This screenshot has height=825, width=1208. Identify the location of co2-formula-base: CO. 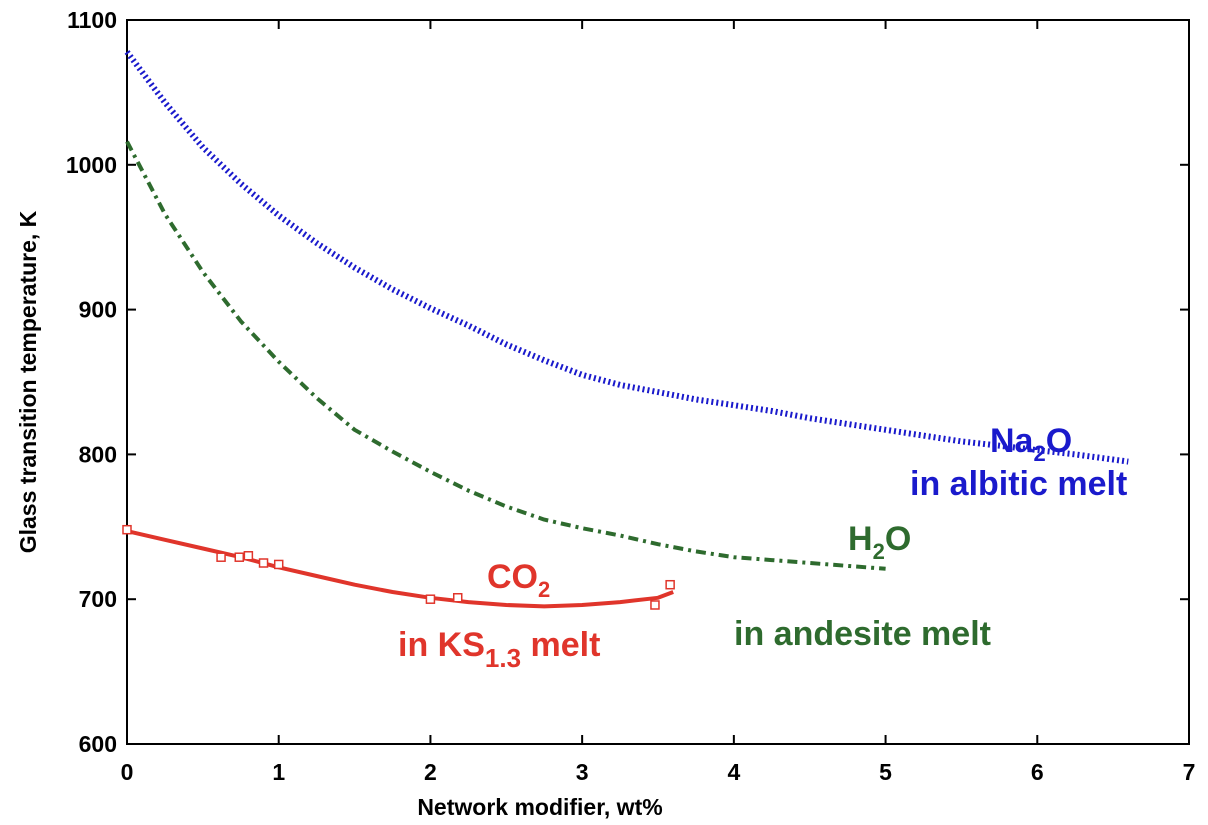
(512, 577).